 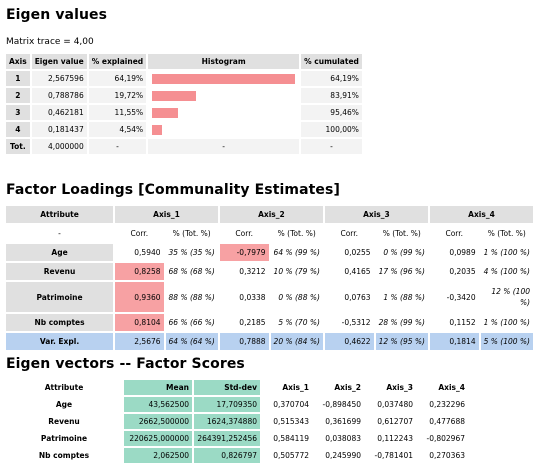 What do you see at coordinates (139, 271) in the screenshot?
I see `corr-cell-highlight: 0,8258` at bounding box center [139, 271].